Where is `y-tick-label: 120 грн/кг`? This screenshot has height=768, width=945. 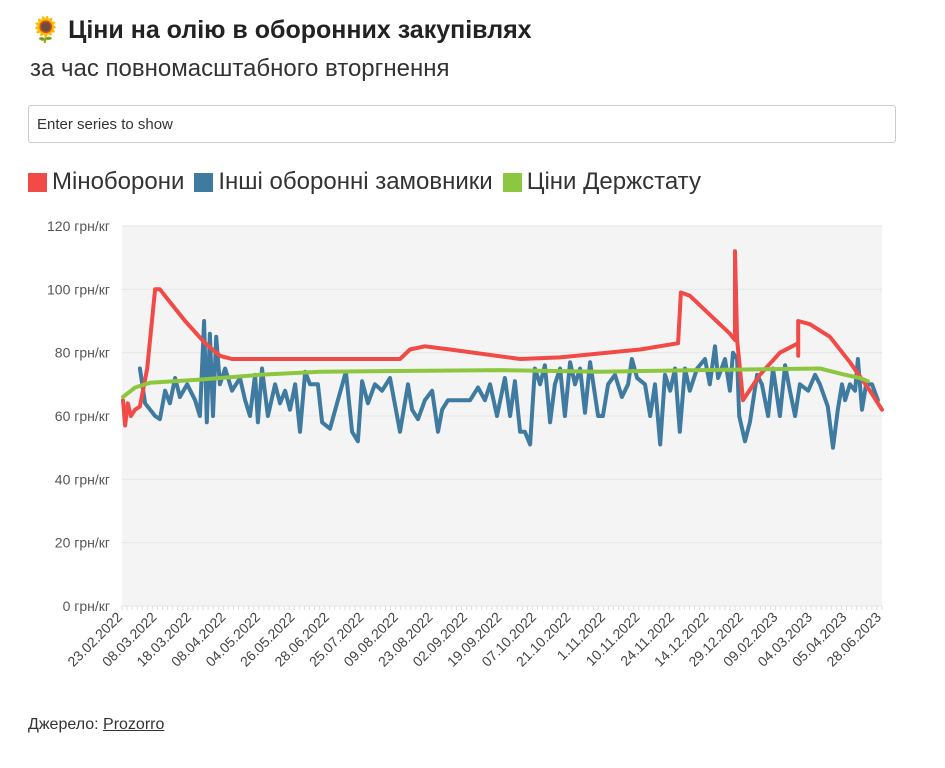
y-tick-label: 120 грн/кг is located at coordinates (78, 226).